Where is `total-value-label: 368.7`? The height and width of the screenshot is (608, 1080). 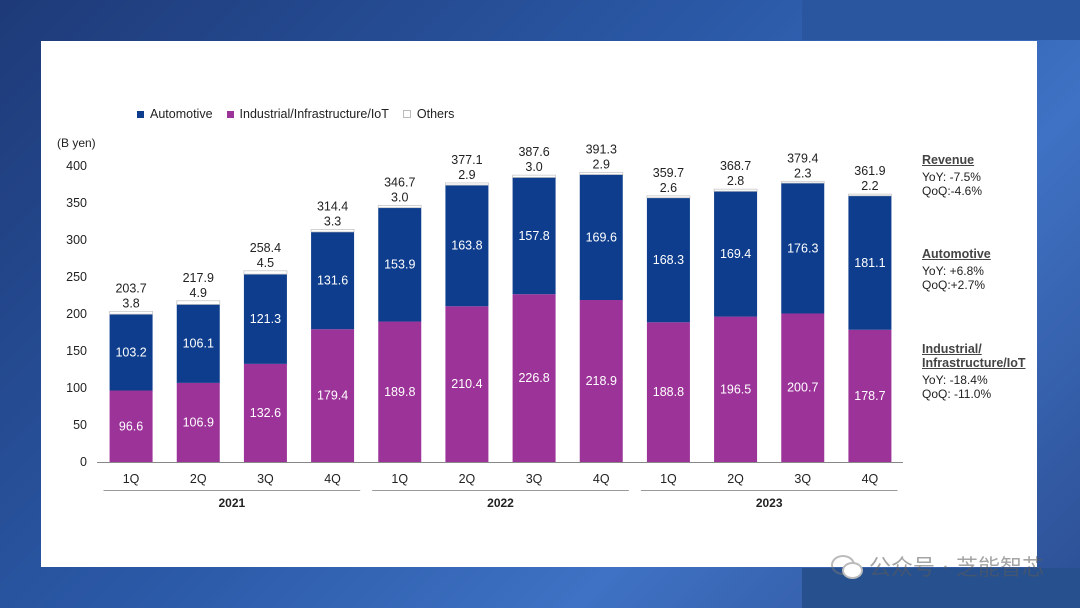
total-value-label: 368.7 is located at coordinates (735, 166).